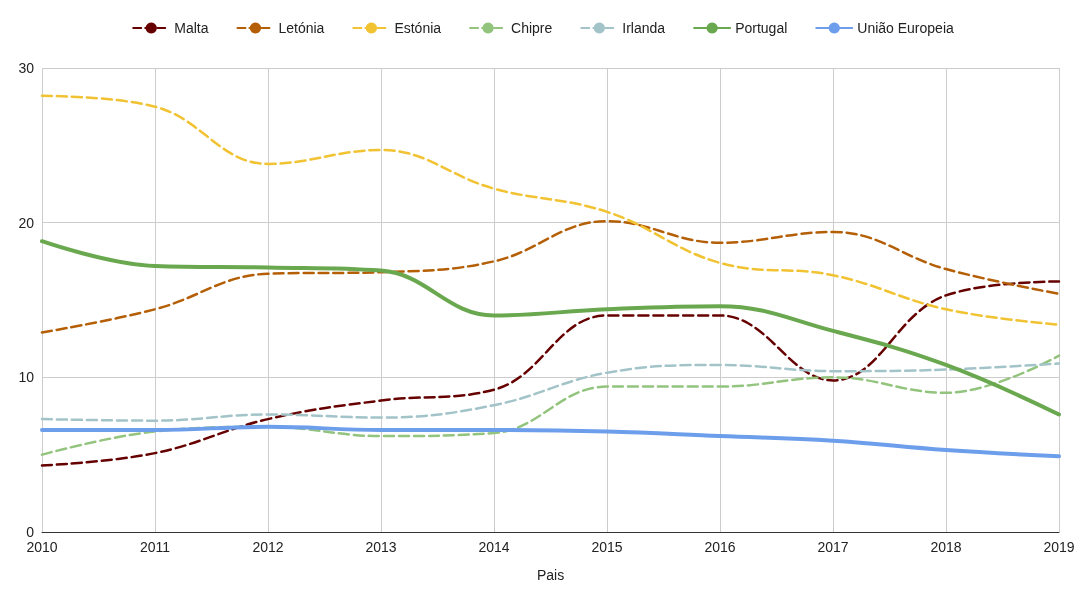  I want to click on x-tick-label: 2019, so click(1059, 547).